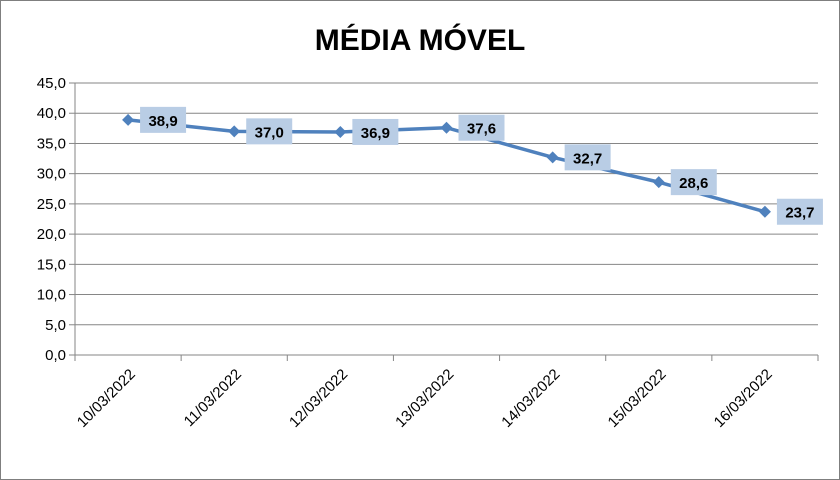  I want to click on x-tick-label: 14/03/2022, so click(530, 398).